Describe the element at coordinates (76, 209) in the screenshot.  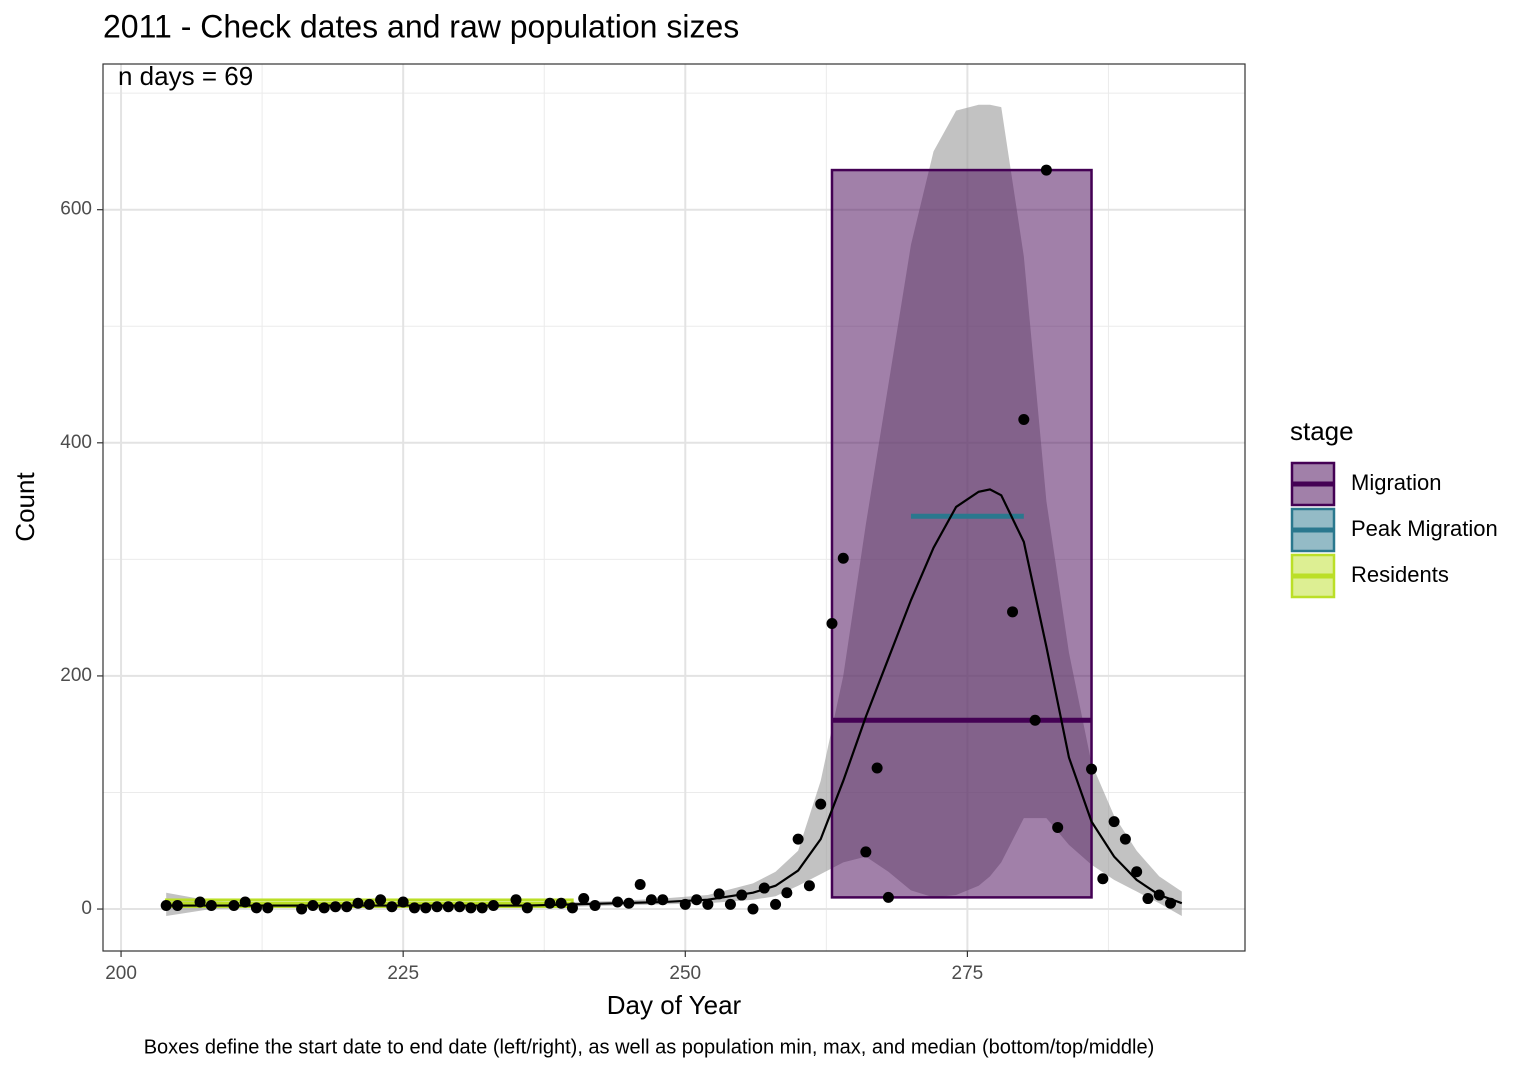
I see `y-tick-label: 600` at that location.